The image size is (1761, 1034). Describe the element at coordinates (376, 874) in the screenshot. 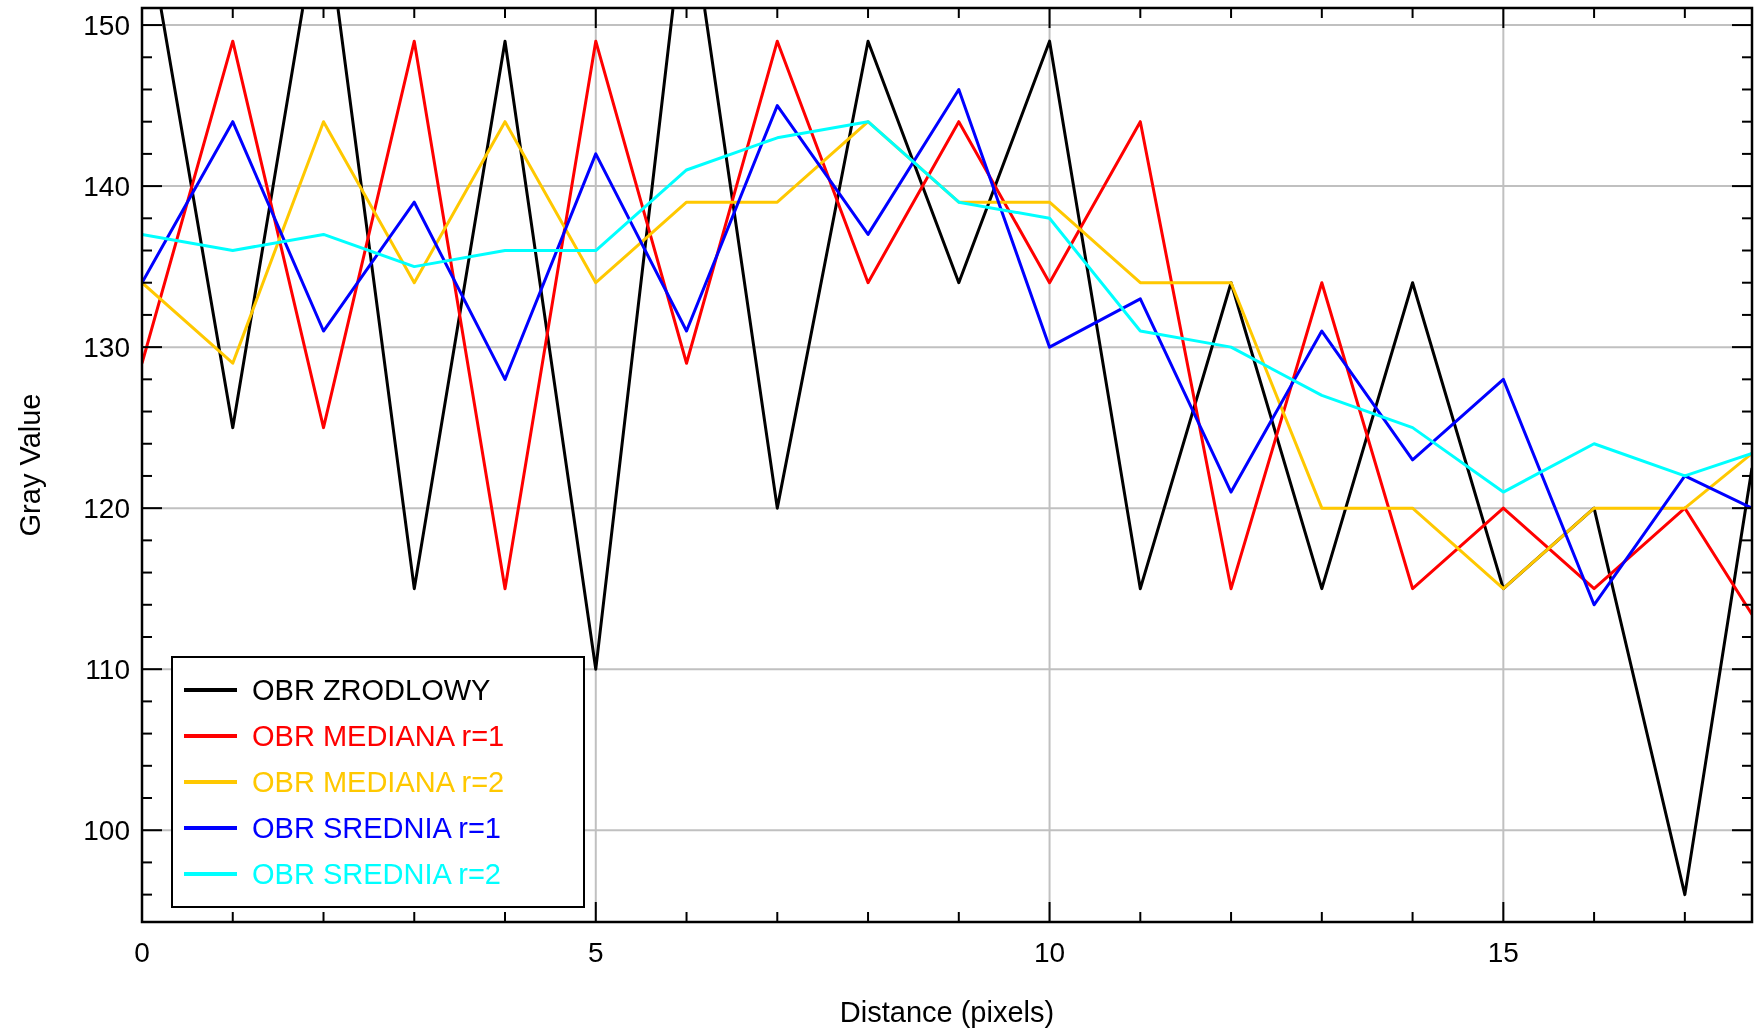

I see `legend-label: OBR SREDNIA r=2` at that location.